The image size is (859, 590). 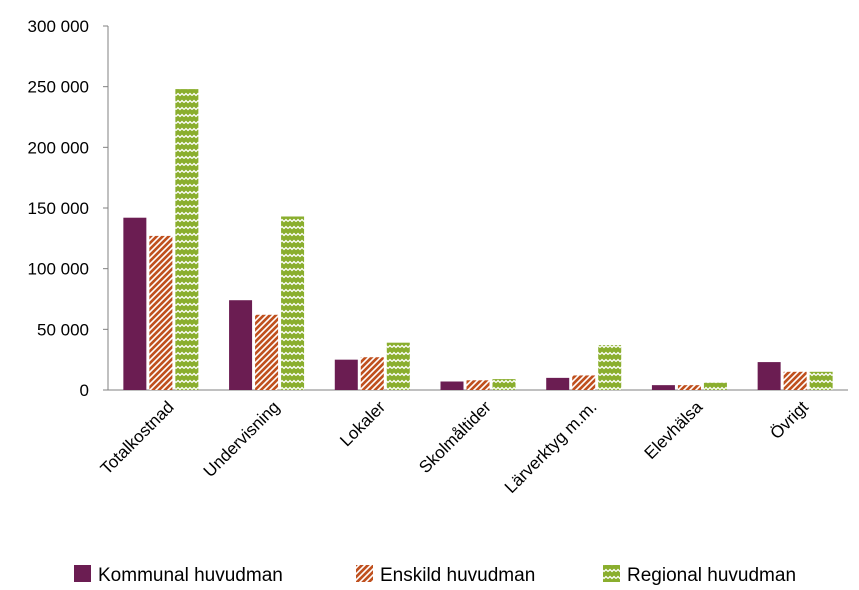 What do you see at coordinates (58, 147) in the screenshot?
I see `y-tick-label: 200 000` at bounding box center [58, 147].